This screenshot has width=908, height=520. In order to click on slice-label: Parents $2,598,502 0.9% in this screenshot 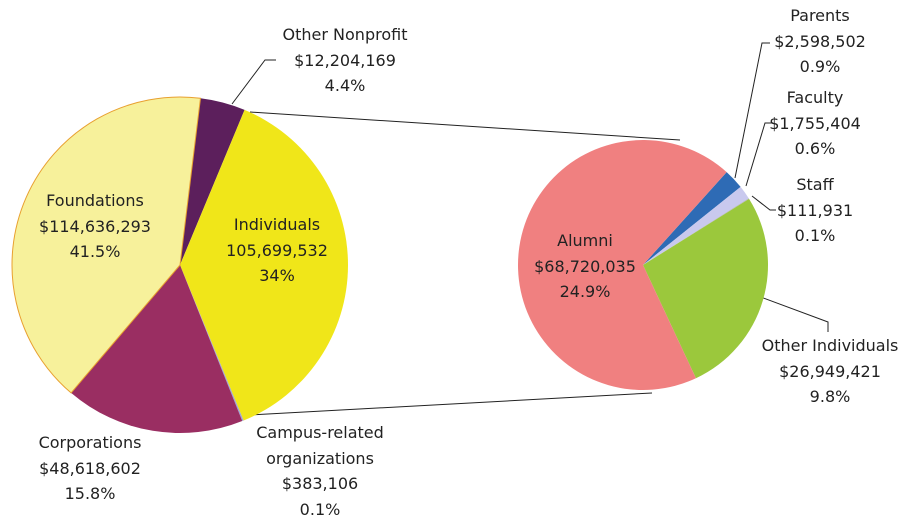, I will do `click(820, 41)`.